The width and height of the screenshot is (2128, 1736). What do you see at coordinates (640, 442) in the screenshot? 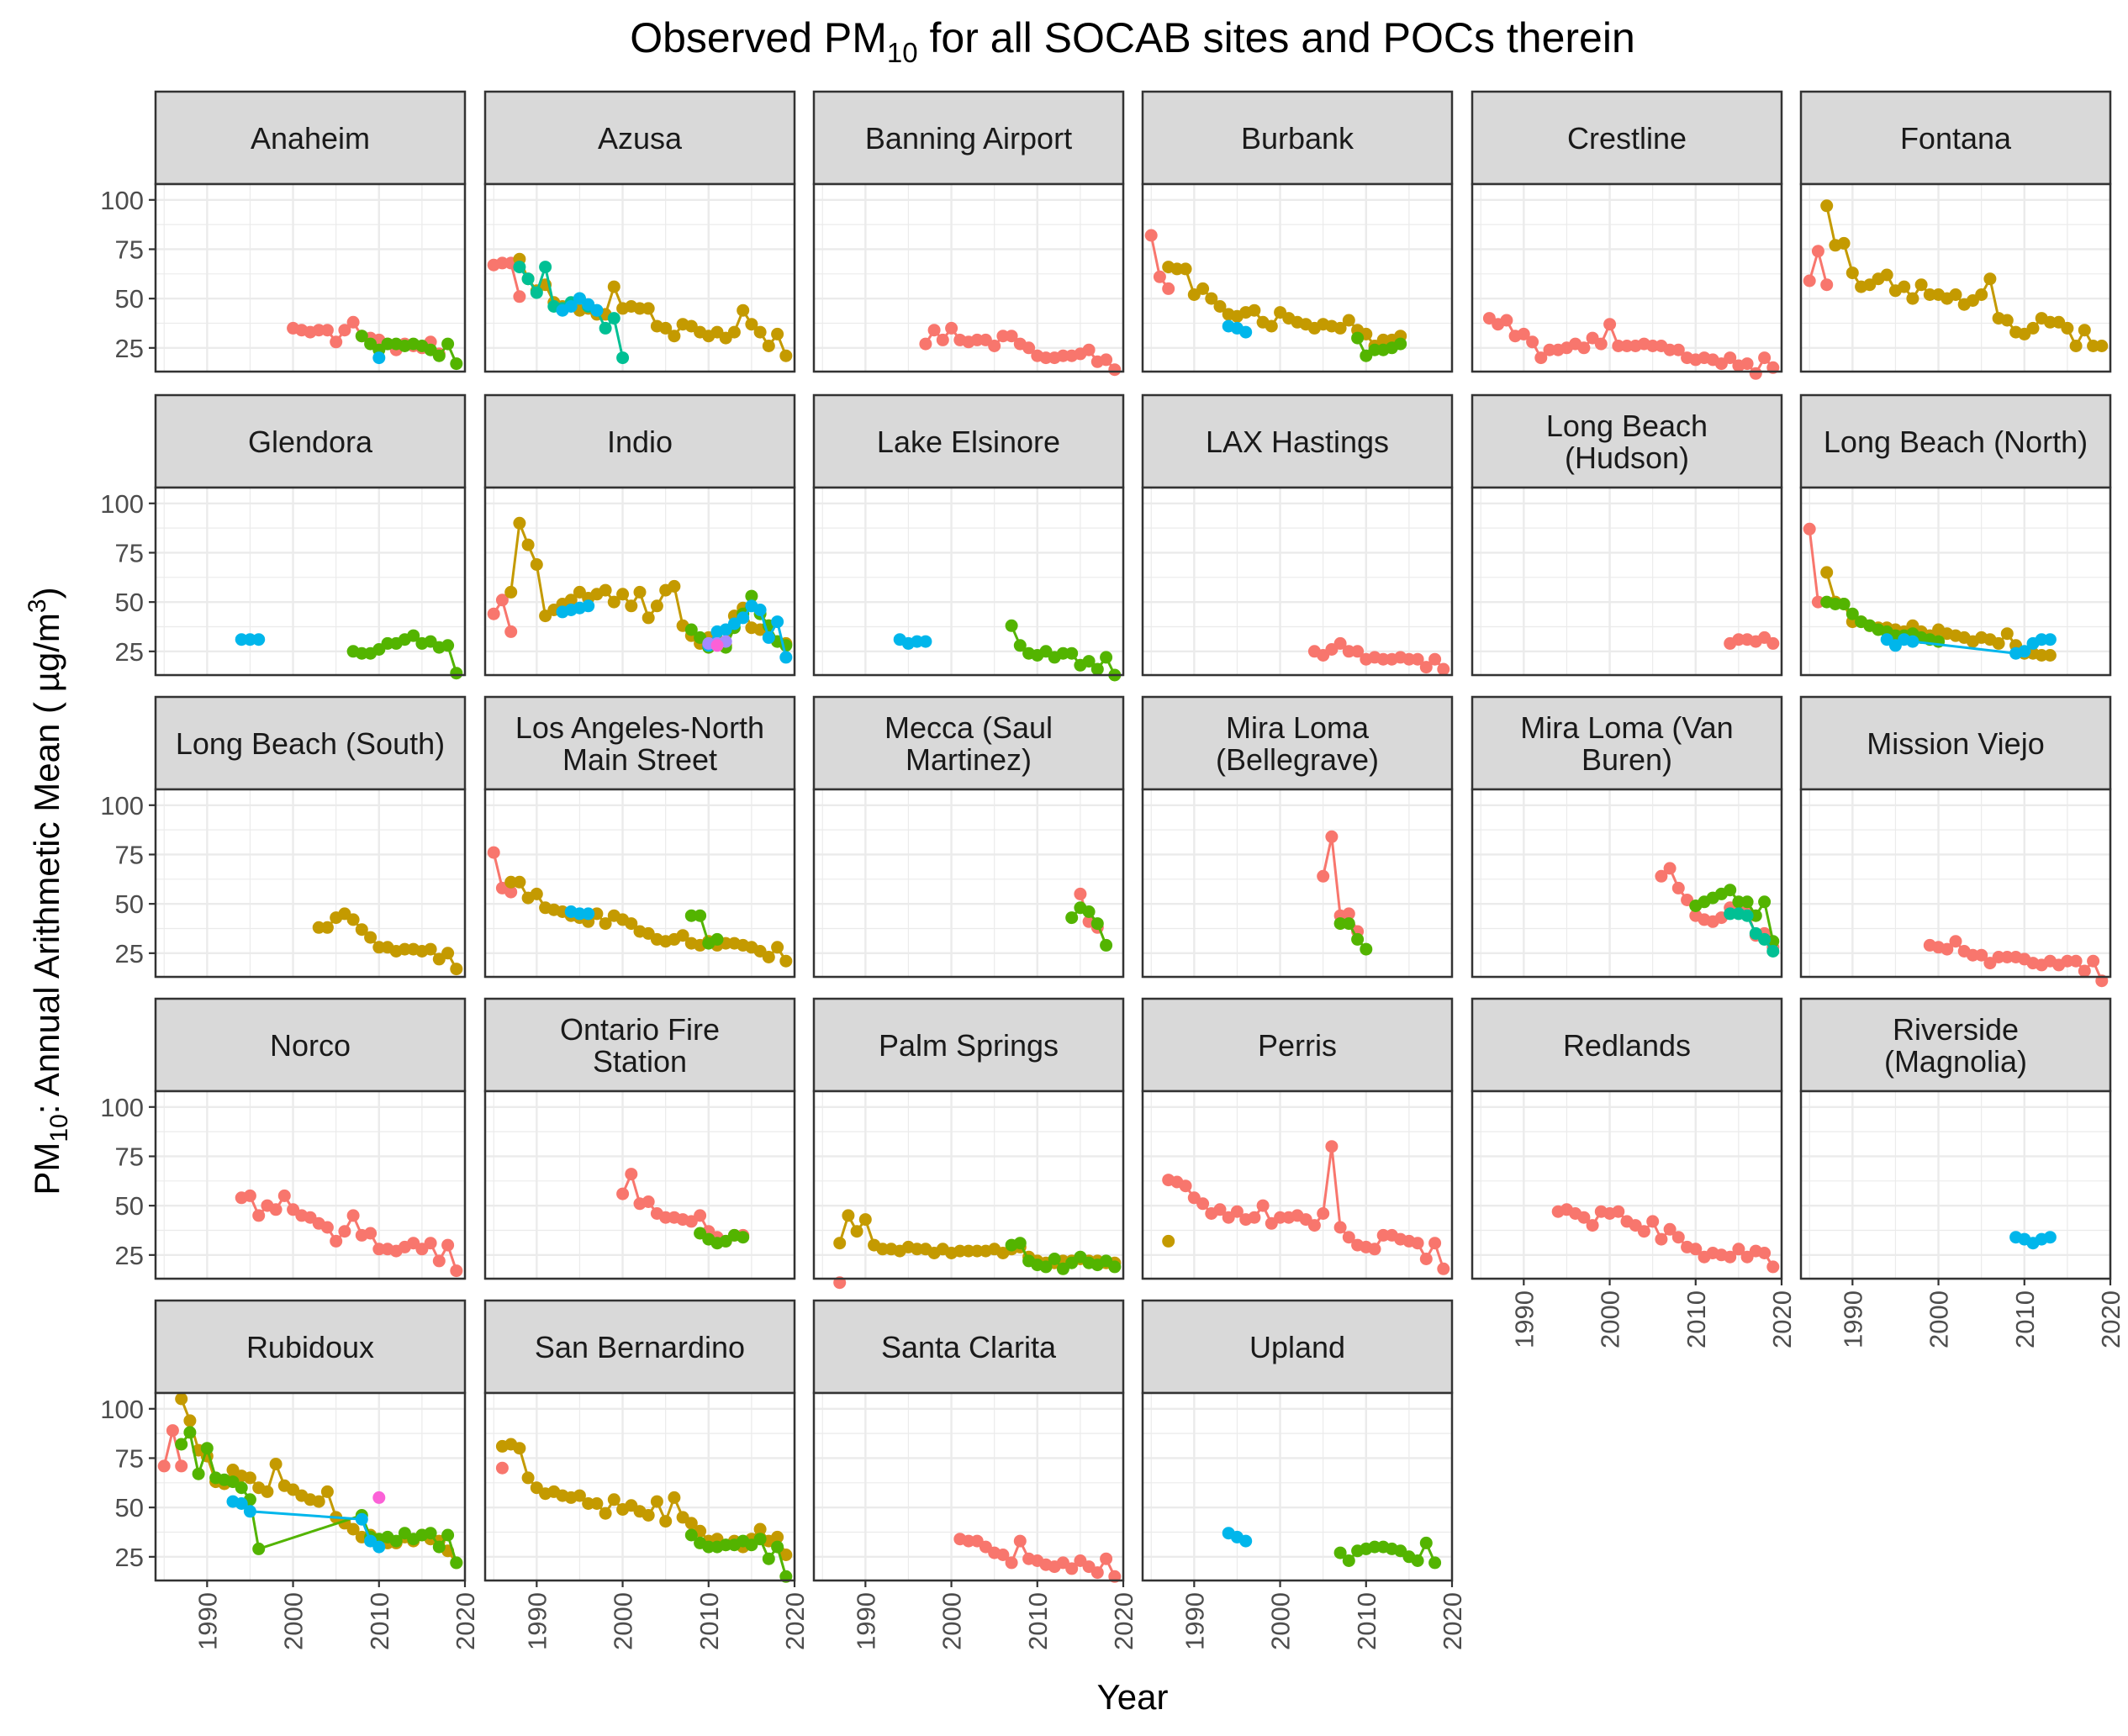
I see `strip-label: Indio` at bounding box center [640, 442].